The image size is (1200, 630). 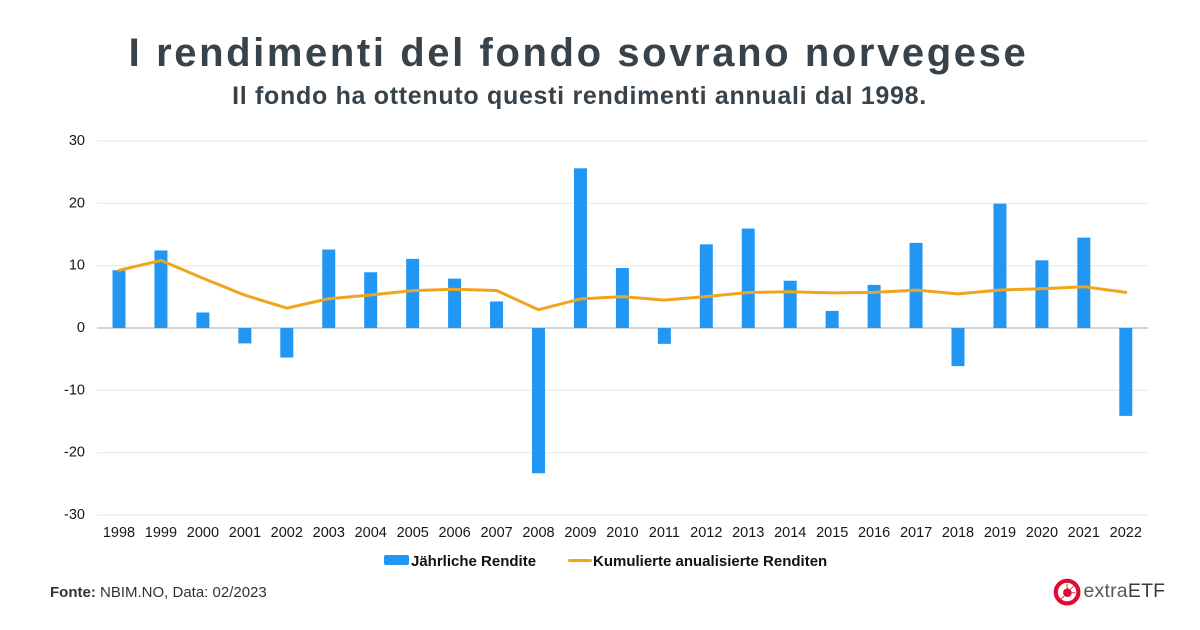 What do you see at coordinates (413, 533) in the screenshot?
I see `svg-text: 2005` at bounding box center [413, 533].